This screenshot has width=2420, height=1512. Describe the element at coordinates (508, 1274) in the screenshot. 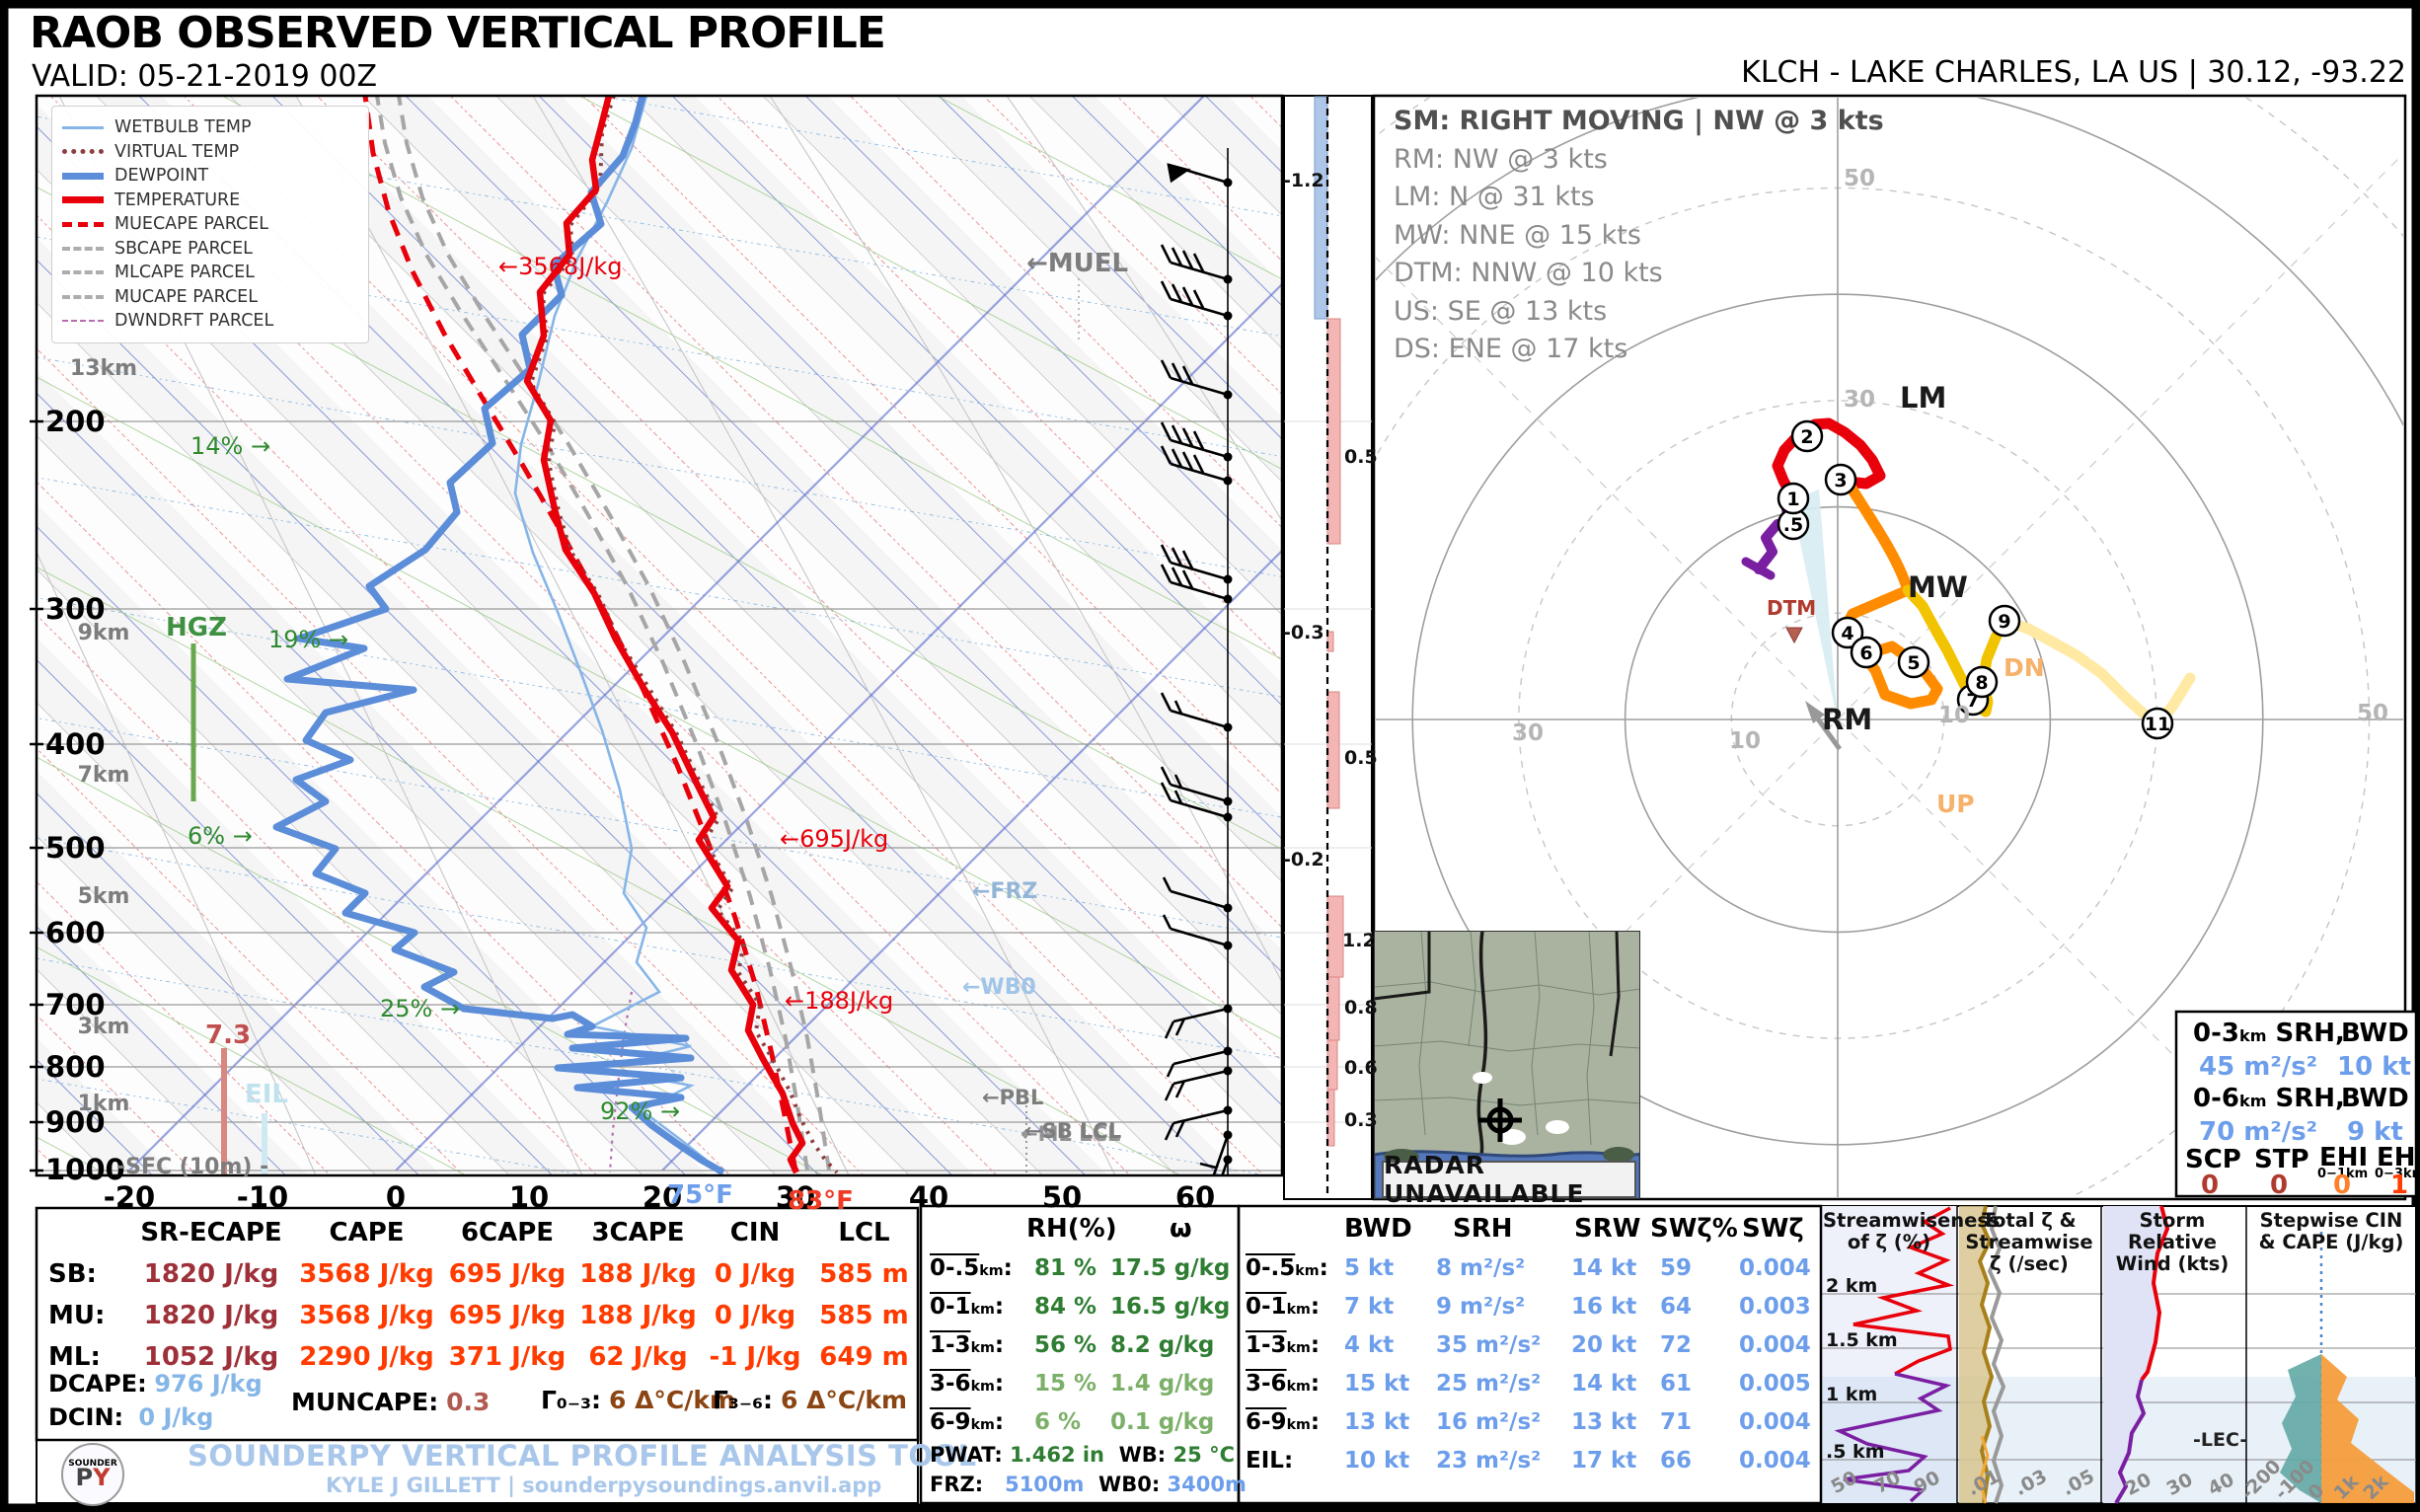

I see `thermo-value: 695 J/kg` at that location.